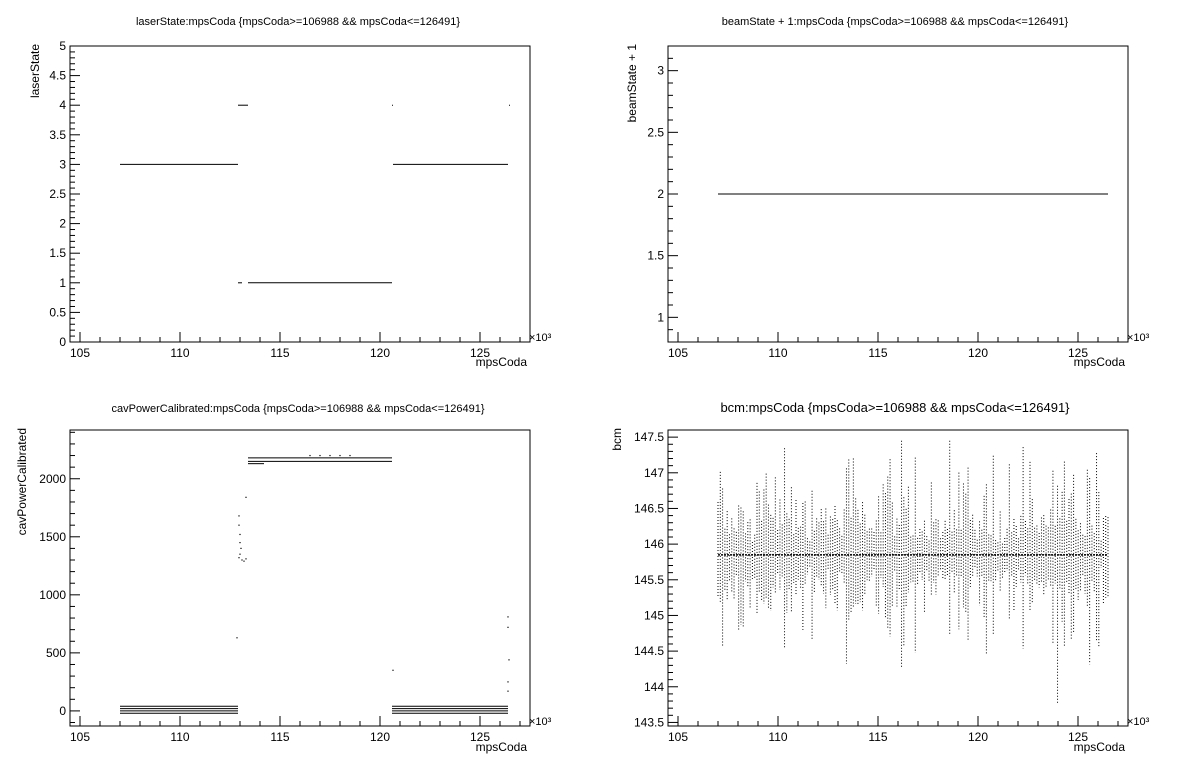 This screenshot has height=772, width=1196. Describe the element at coordinates (57, 135) in the screenshot. I see `y-tick-label: 3.5` at that location.